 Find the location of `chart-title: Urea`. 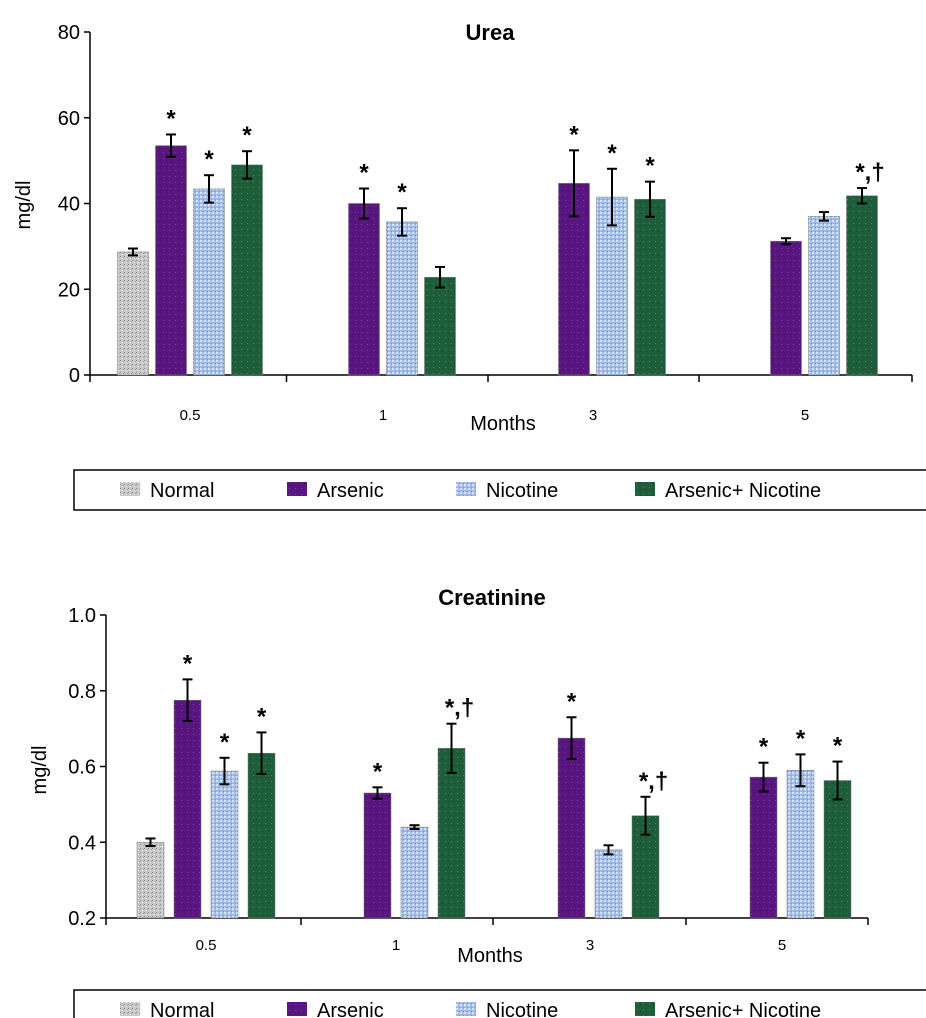

chart-title: Urea is located at coordinates (491, 32).